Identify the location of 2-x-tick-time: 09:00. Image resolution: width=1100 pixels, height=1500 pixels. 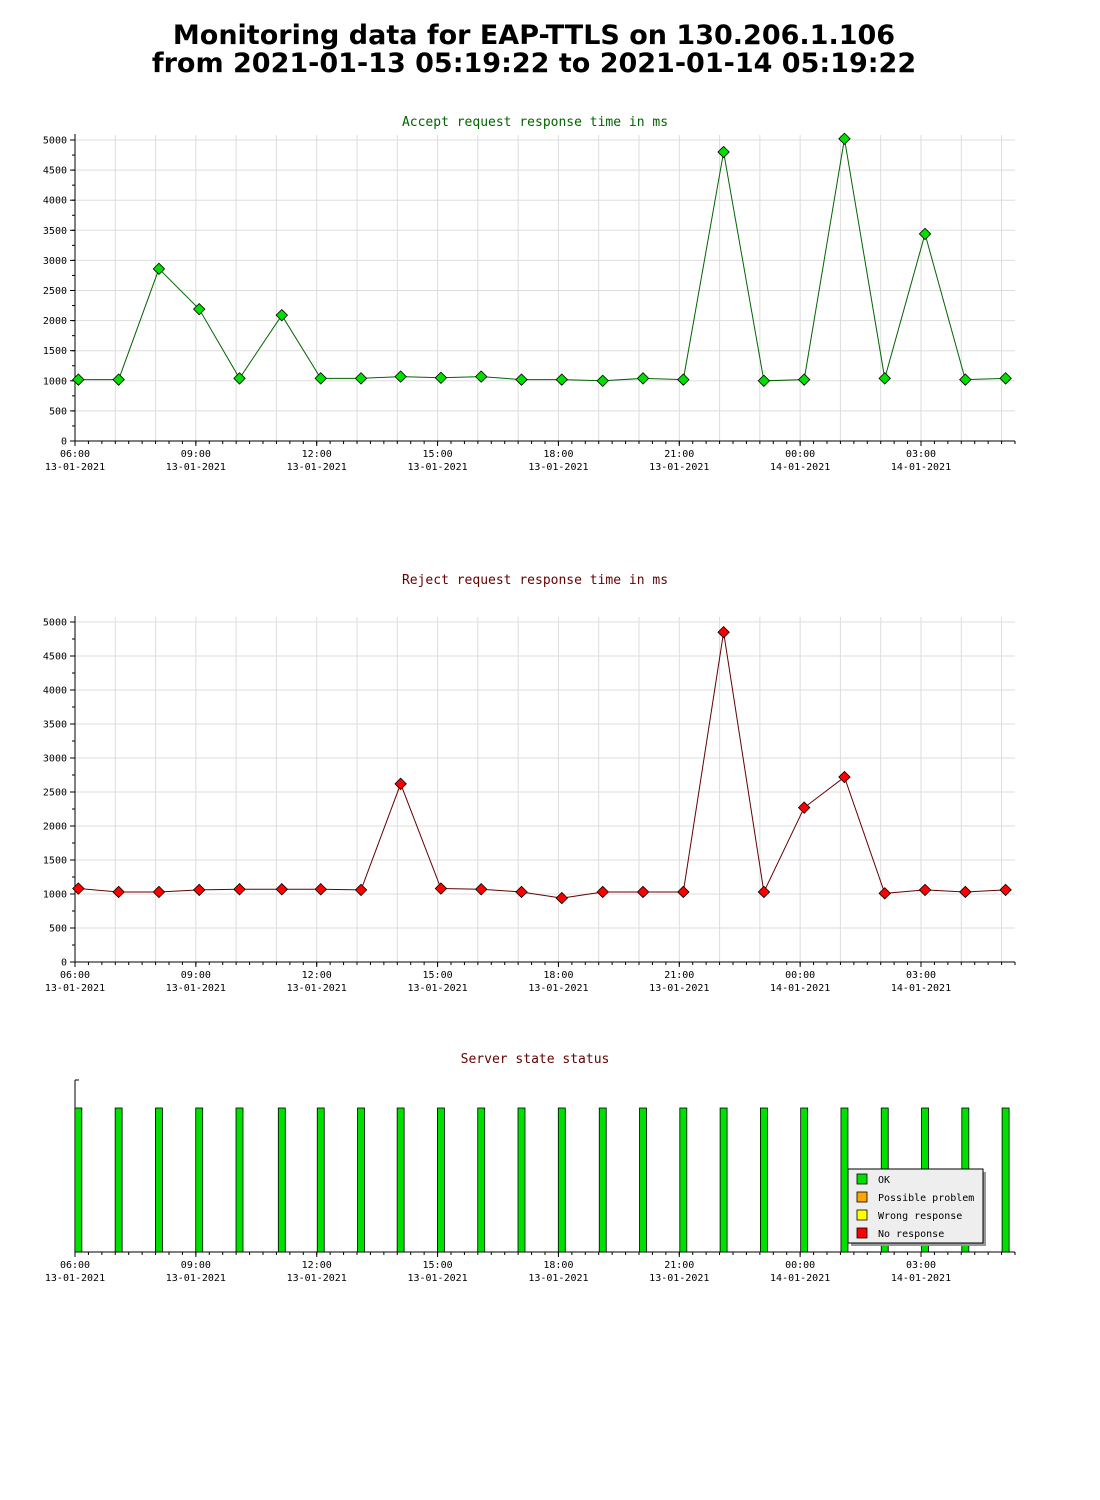
(196, 1265).